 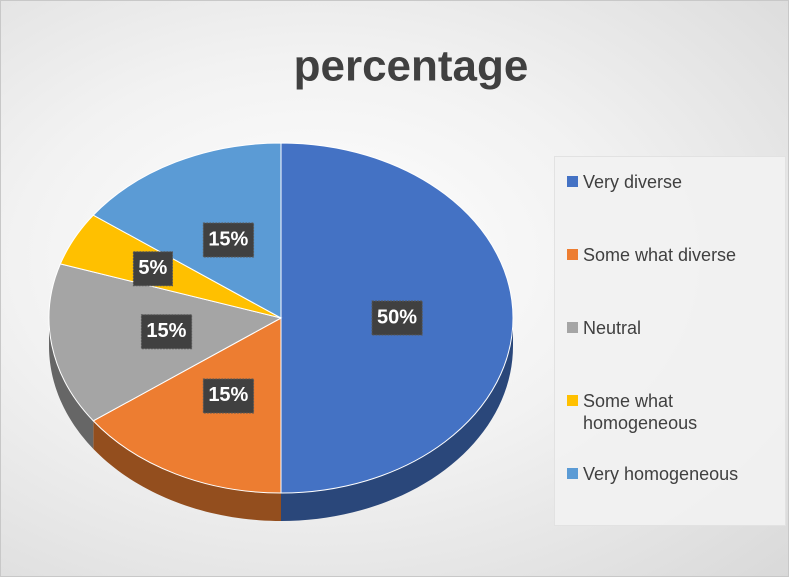 I want to click on legend-label: Some what homogeneous, so click(x=640, y=412).